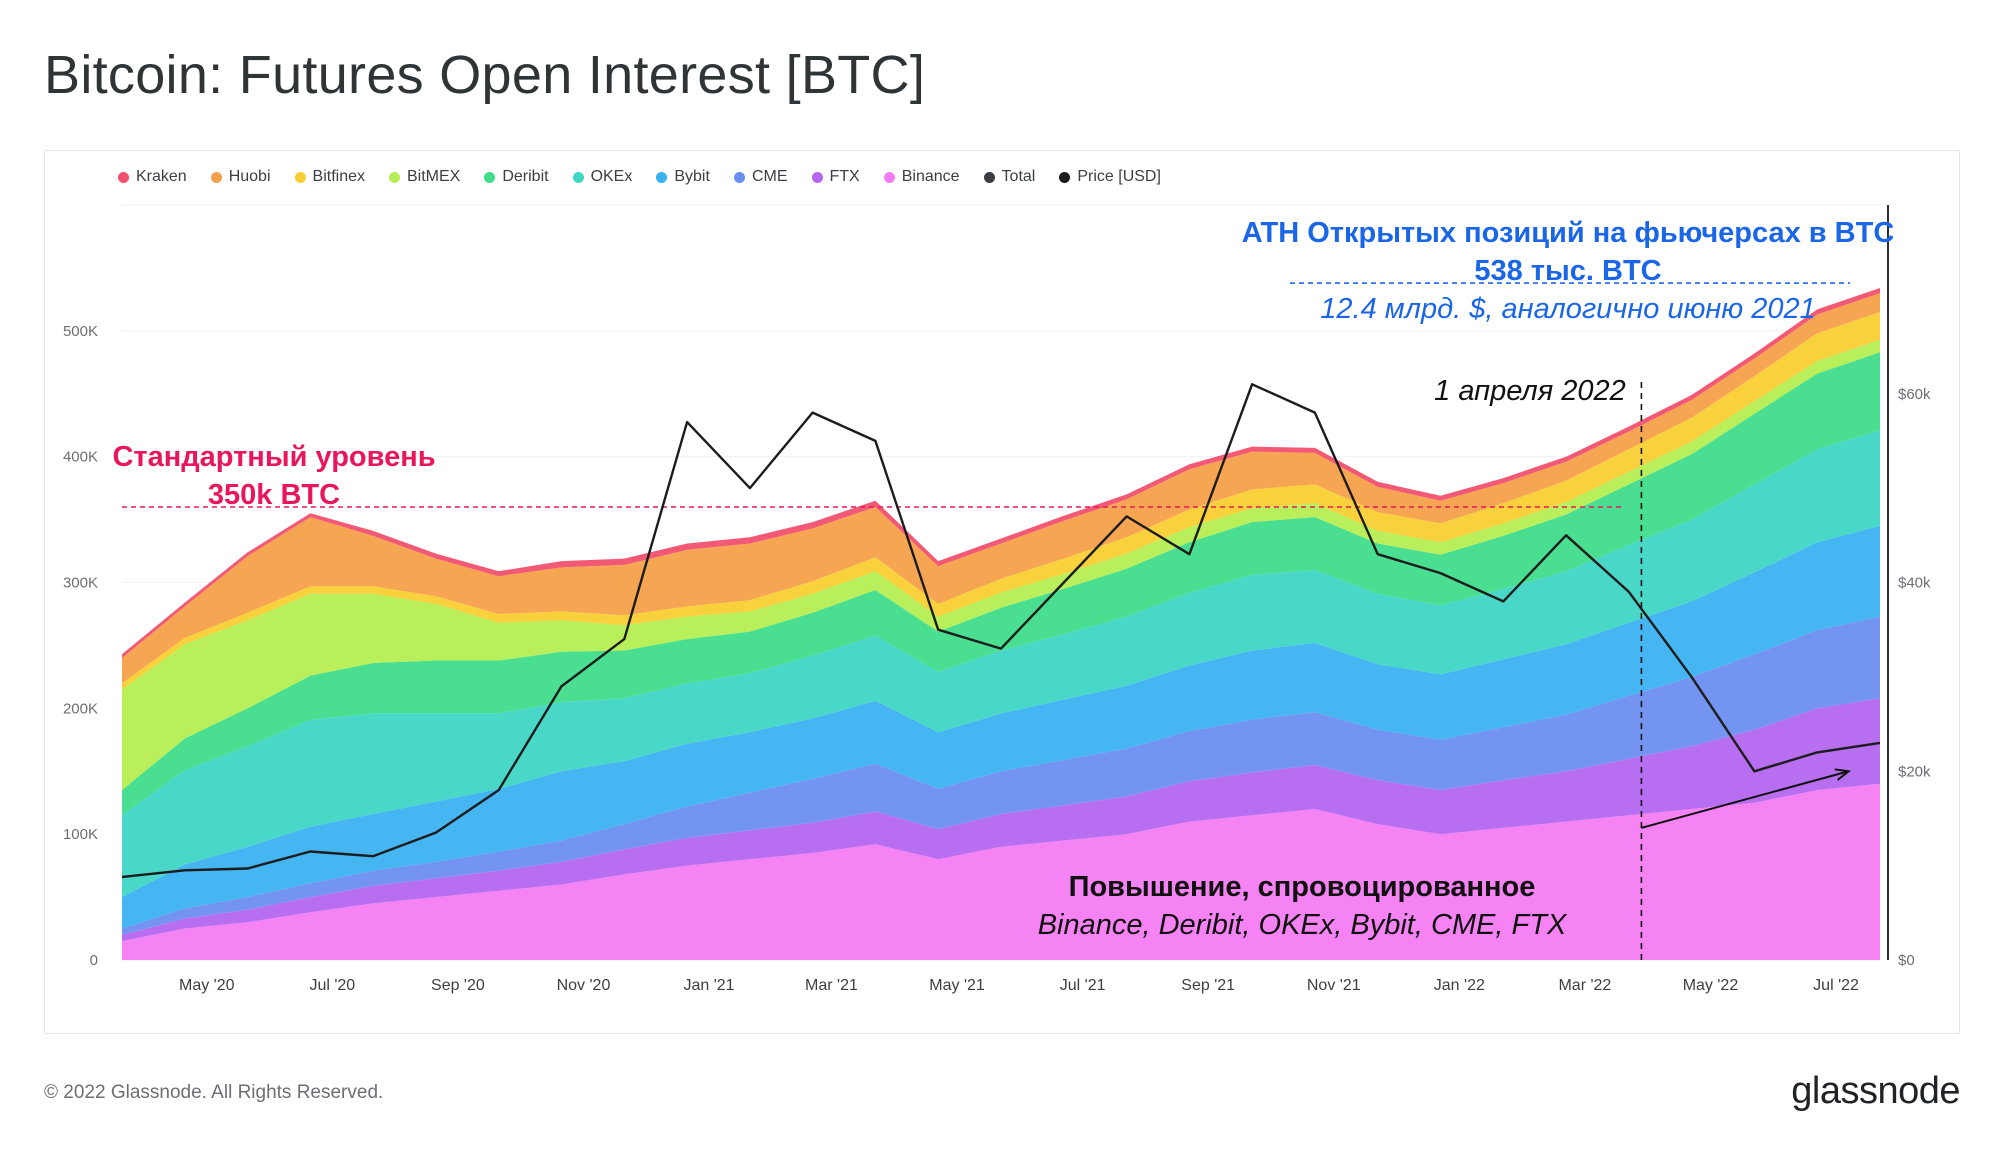 The height and width of the screenshot is (1152, 2000). Describe the element at coordinates (1875, 1091) in the screenshot. I see `brand-logo: glassnode` at that location.